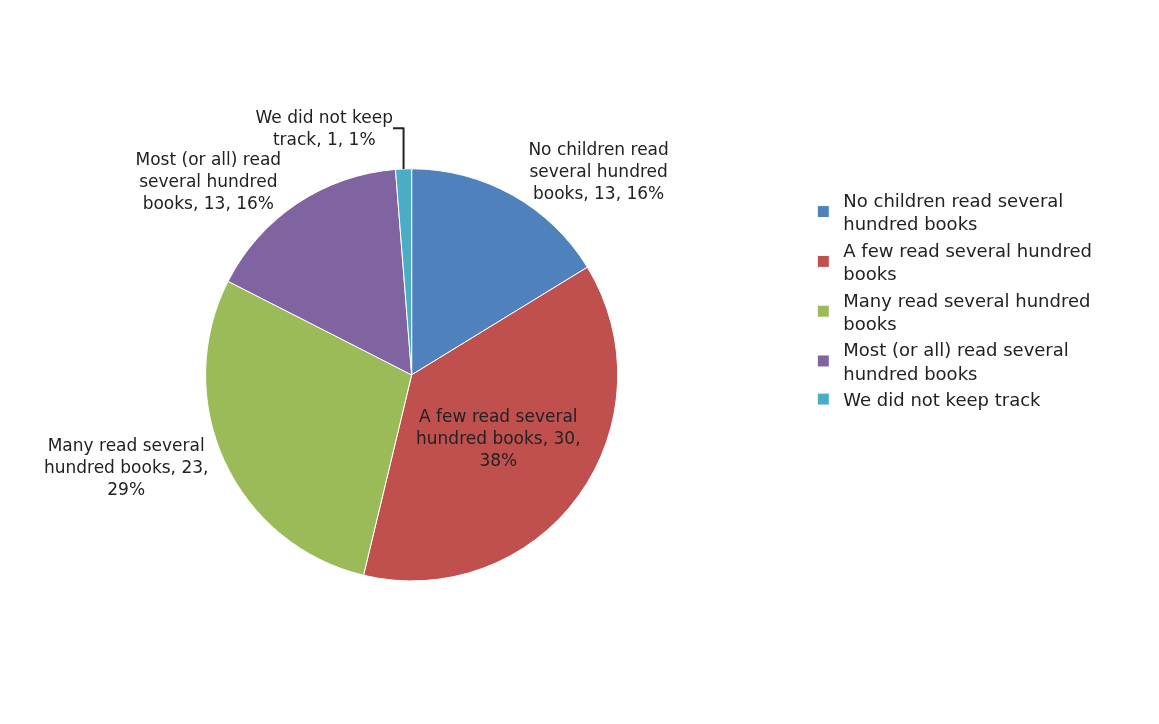 The height and width of the screenshot is (724, 1159). I want to click on legend-label: No children read several hundred books, so click(953, 212).